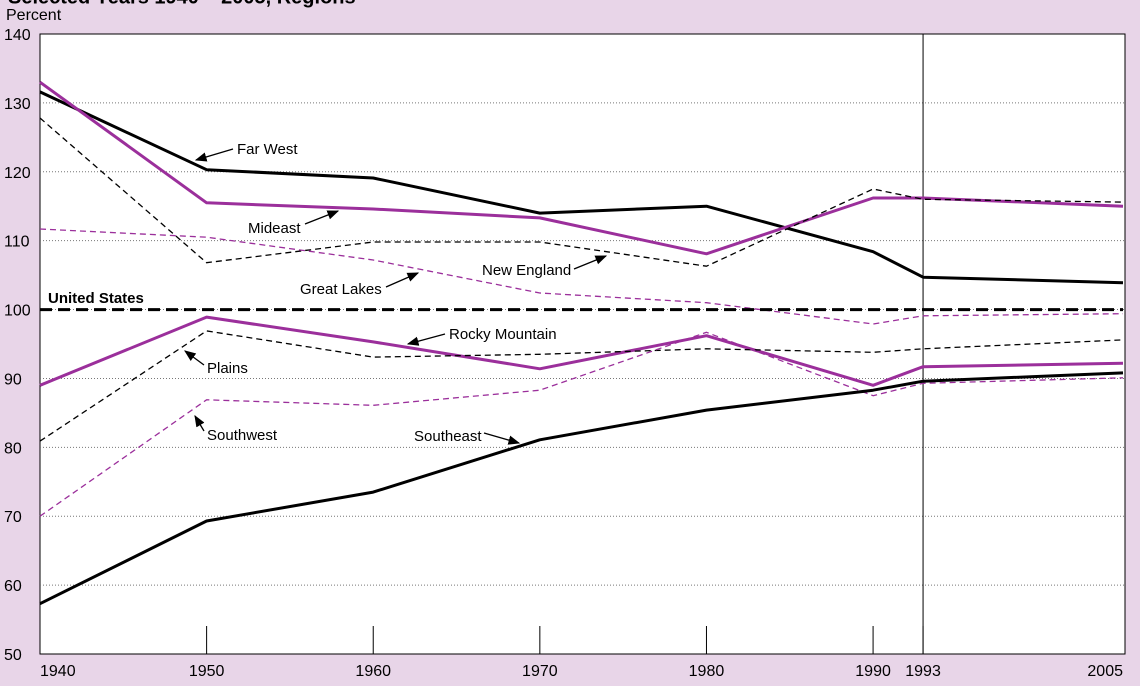 The width and height of the screenshot is (1140, 686). What do you see at coordinates (17, 311) in the screenshot?
I see `y-tick-label: 100` at bounding box center [17, 311].